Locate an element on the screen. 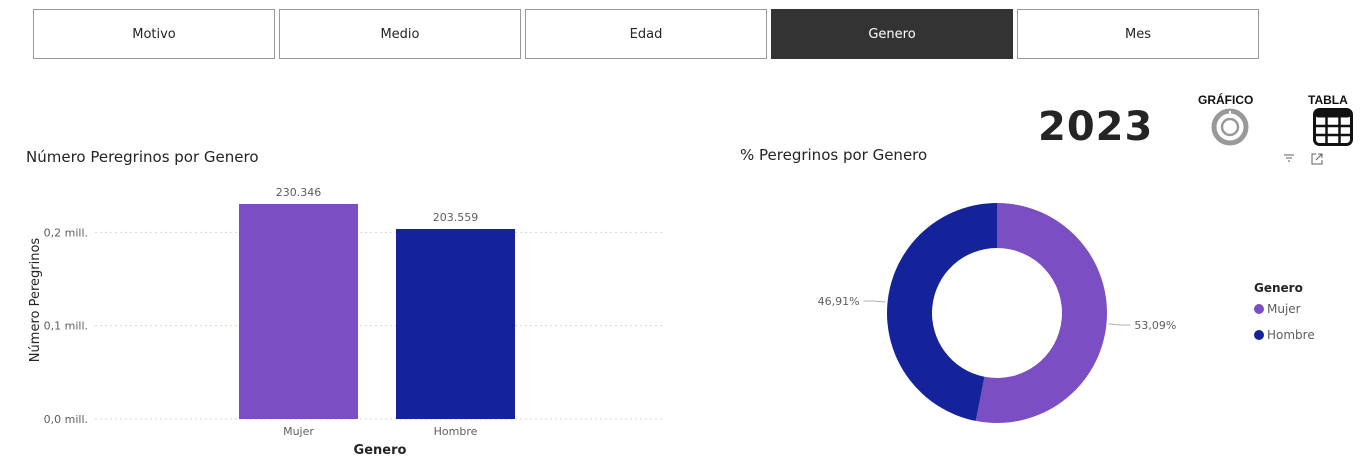 This screenshot has width=1369, height=475. tab-medio: Medio is located at coordinates (400, 34).